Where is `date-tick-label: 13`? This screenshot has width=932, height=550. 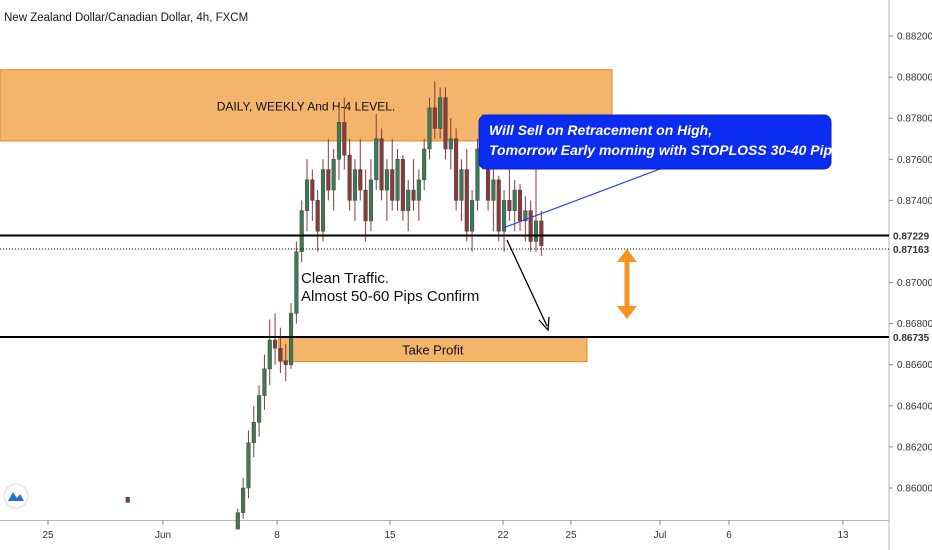 date-tick-label: 13 is located at coordinates (843, 535).